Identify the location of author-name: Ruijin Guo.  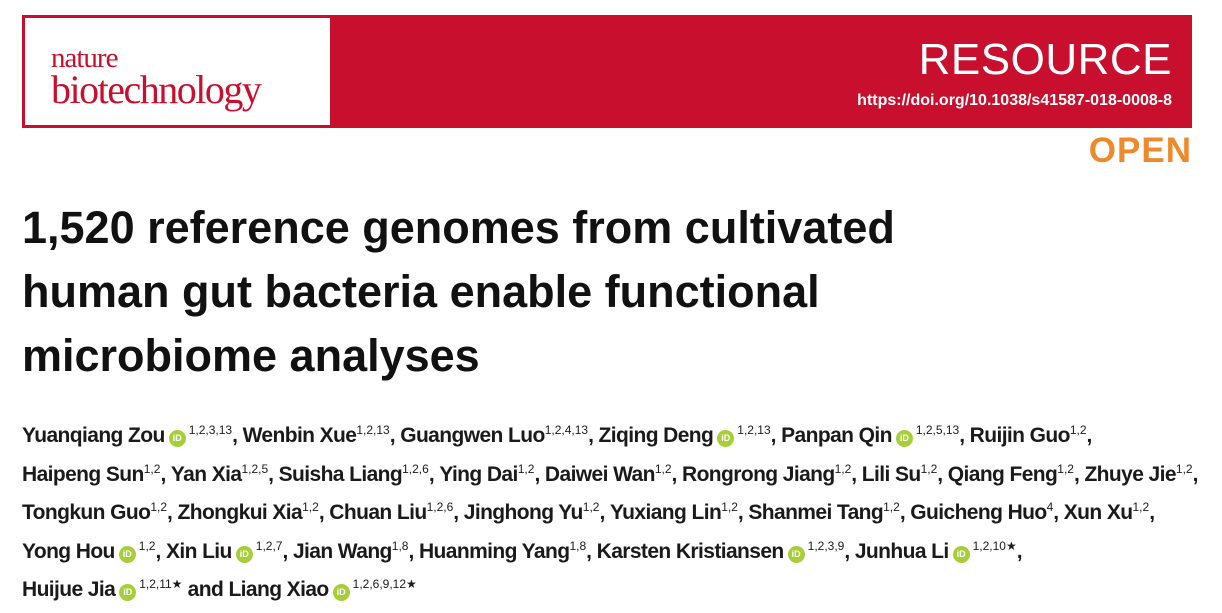
(1020, 435).